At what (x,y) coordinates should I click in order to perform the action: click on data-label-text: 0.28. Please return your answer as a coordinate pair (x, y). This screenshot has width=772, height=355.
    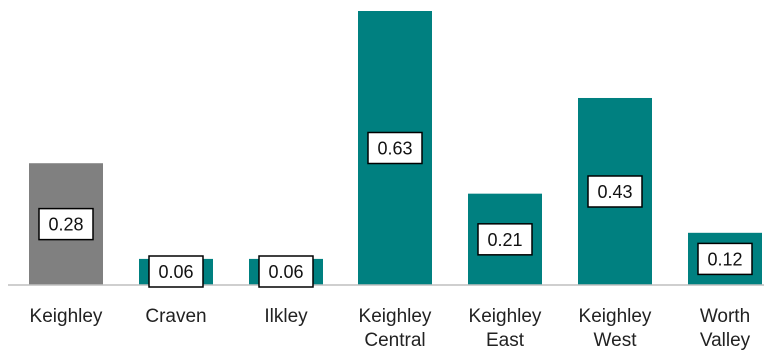
    Looking at the image, I should click on (65, 225).